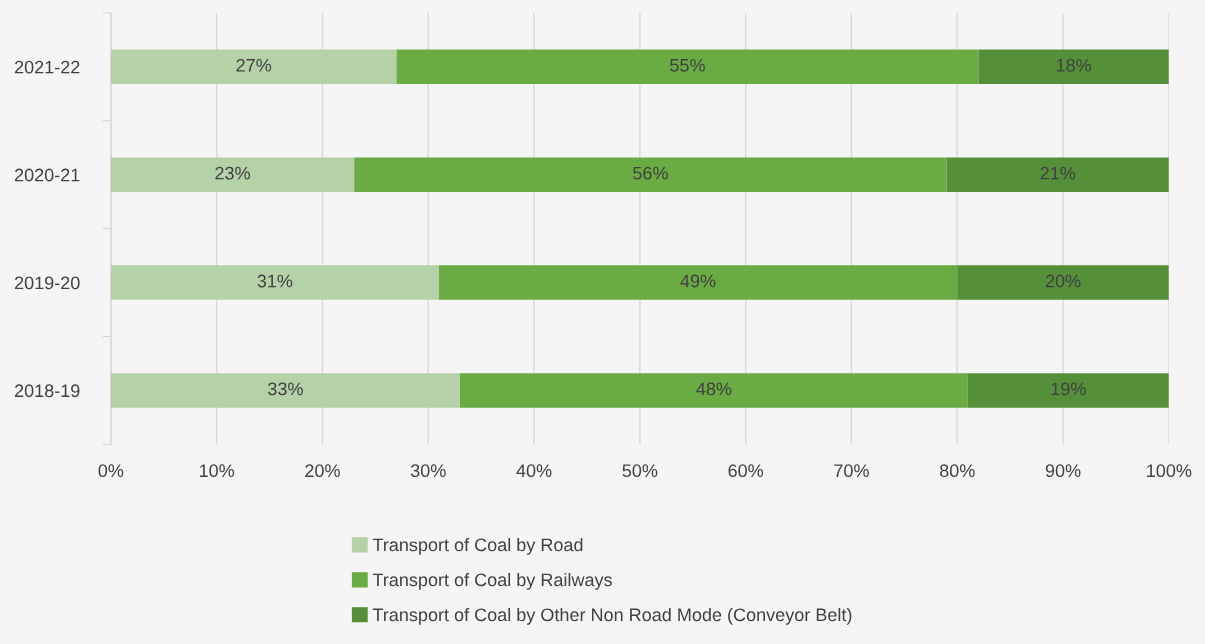 Image resolution: width=1205 pixels, height=644 pixels. I want to click on data-label: 48%, so click(714, 389).